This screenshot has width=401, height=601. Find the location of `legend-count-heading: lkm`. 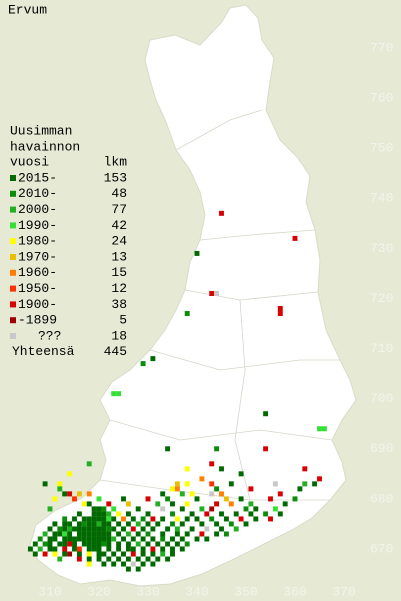

legend-count-heading: lkm is located at coordinates (116, 161).